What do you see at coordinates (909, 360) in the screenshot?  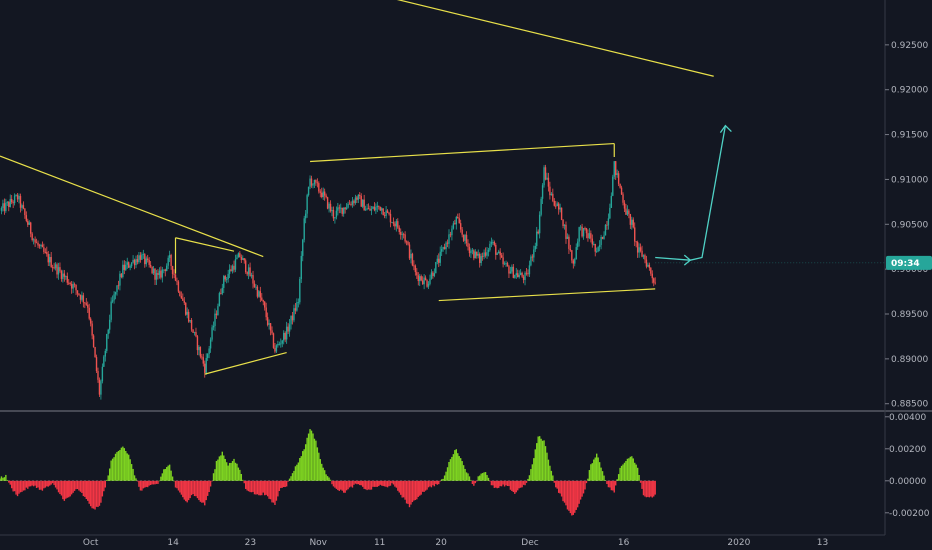 I see `price-tick-label: 0.89000` at bounding box center [909, 360].